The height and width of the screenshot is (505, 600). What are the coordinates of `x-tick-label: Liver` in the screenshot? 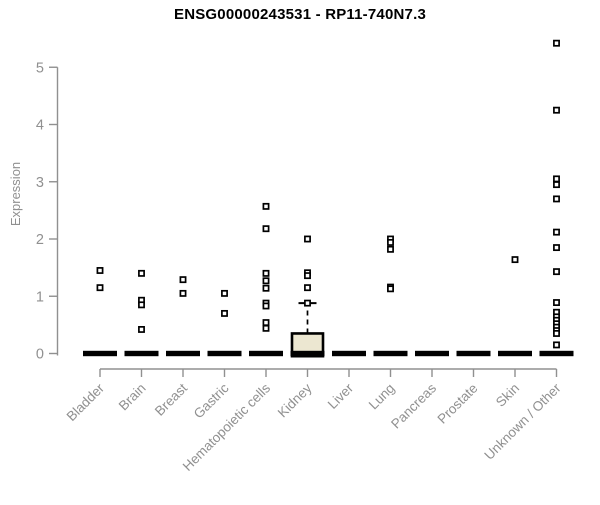 It's located at (341, 396).